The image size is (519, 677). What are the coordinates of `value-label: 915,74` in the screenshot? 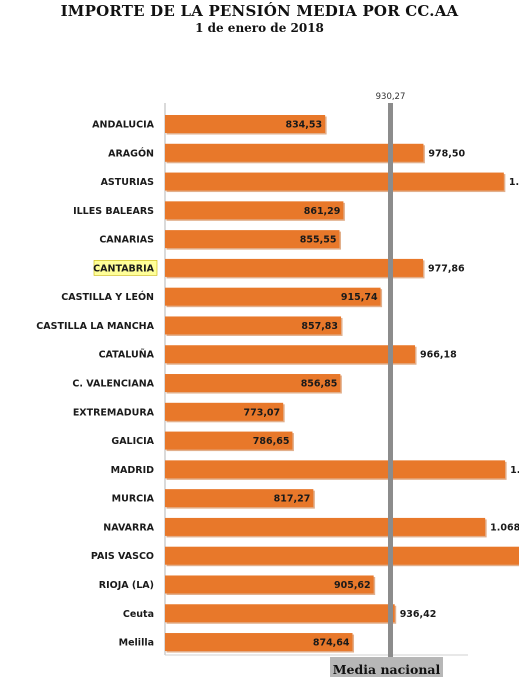 It's located at (359, 297).